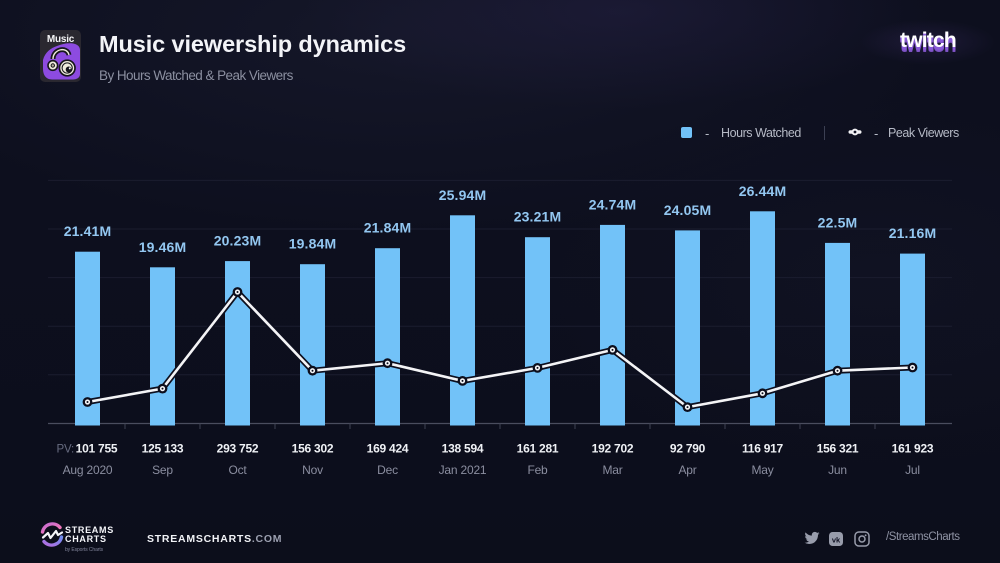 This screenshot has width=1000, height=563. What do you see at coordinates (913, 449) in the screenshot?
I see `svg-text: 161 923` at bounding box center [913, 449].